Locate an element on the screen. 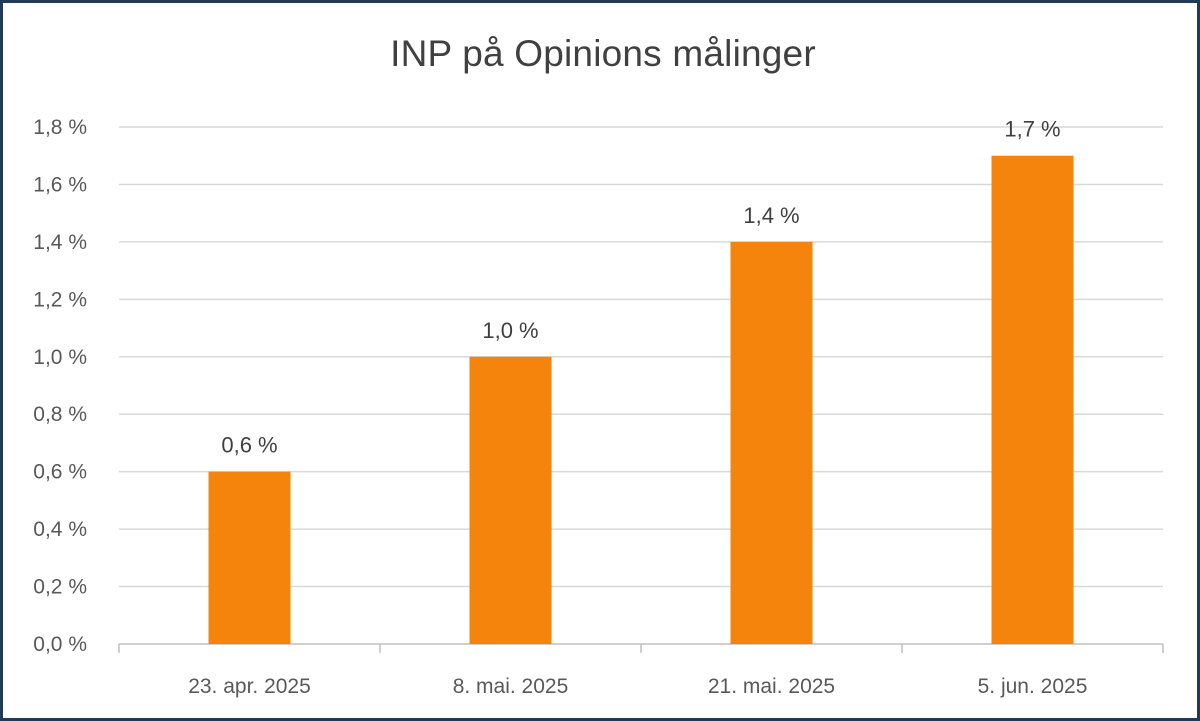 The image size is (1200, 721). chart-title: INP på Opinions målinger is located at coordinates (603, 53).